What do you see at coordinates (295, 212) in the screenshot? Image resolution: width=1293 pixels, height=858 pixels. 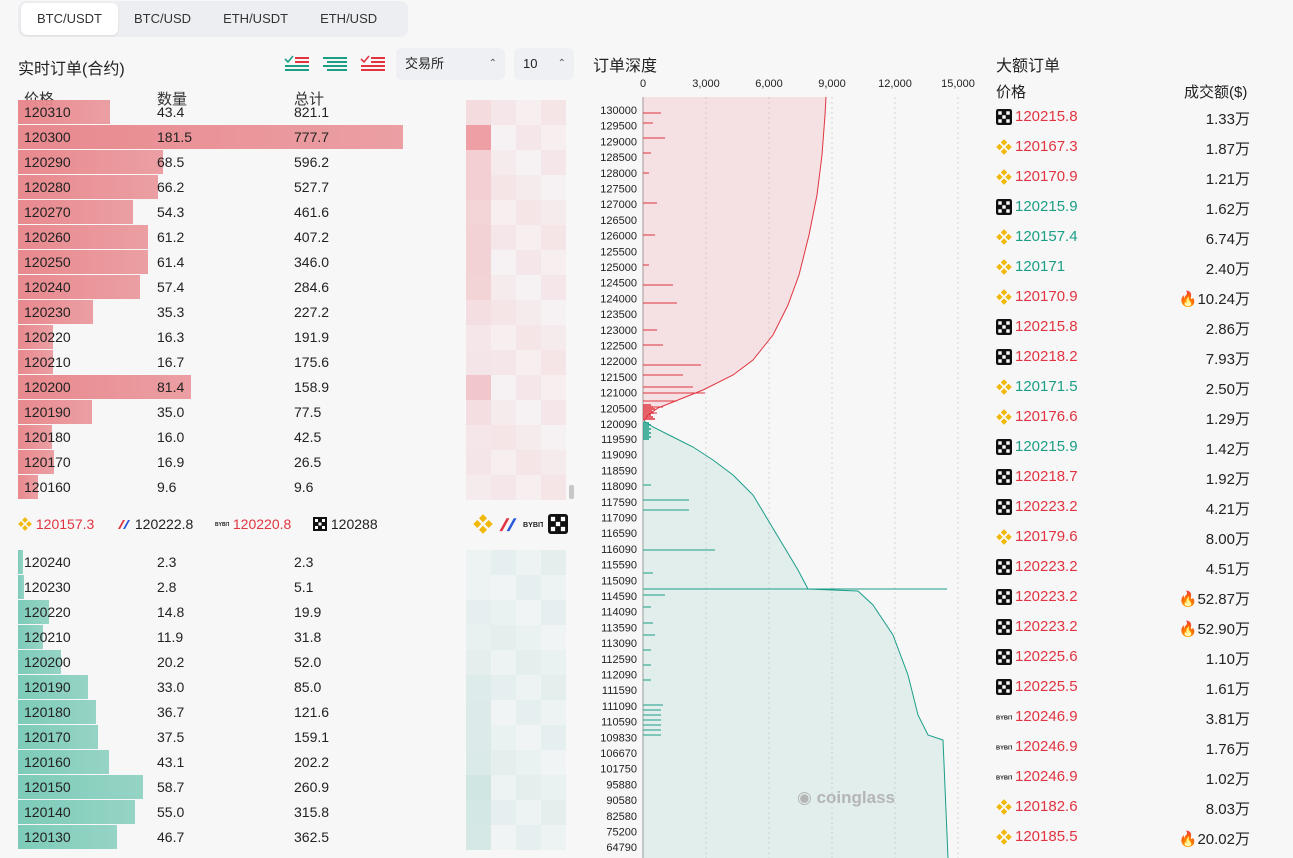 I see `ask-row: 120270 54.3 461.6` at bounding box center [295, 212].